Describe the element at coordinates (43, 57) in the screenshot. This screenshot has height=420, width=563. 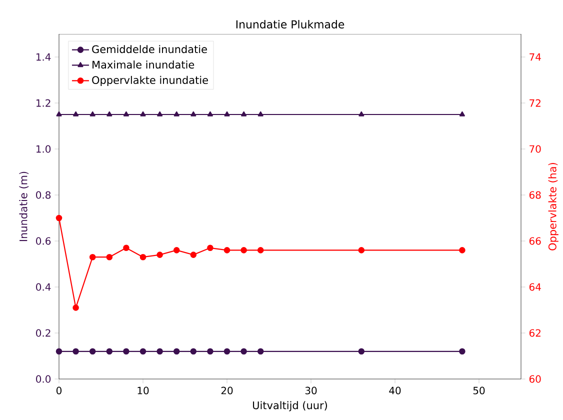
I see `y-tick-label: 1.4` at that location.